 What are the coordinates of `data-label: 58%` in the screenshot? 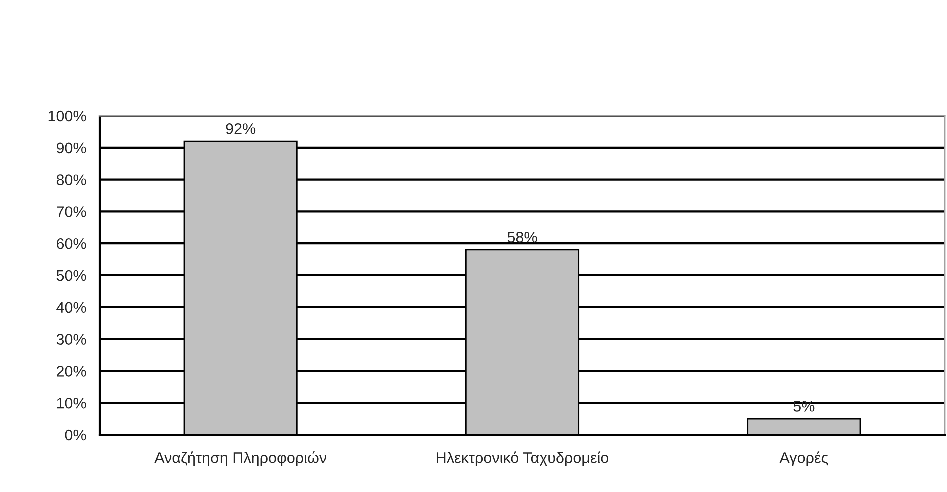 It's located at (523, 237).